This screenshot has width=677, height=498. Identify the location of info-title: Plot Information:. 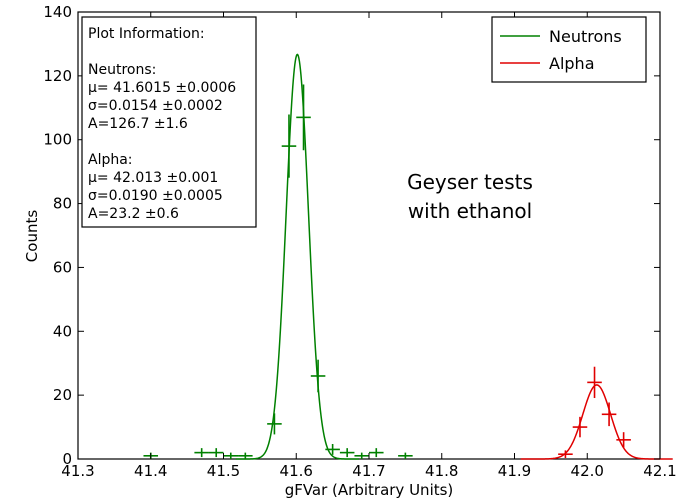
(146, 34).